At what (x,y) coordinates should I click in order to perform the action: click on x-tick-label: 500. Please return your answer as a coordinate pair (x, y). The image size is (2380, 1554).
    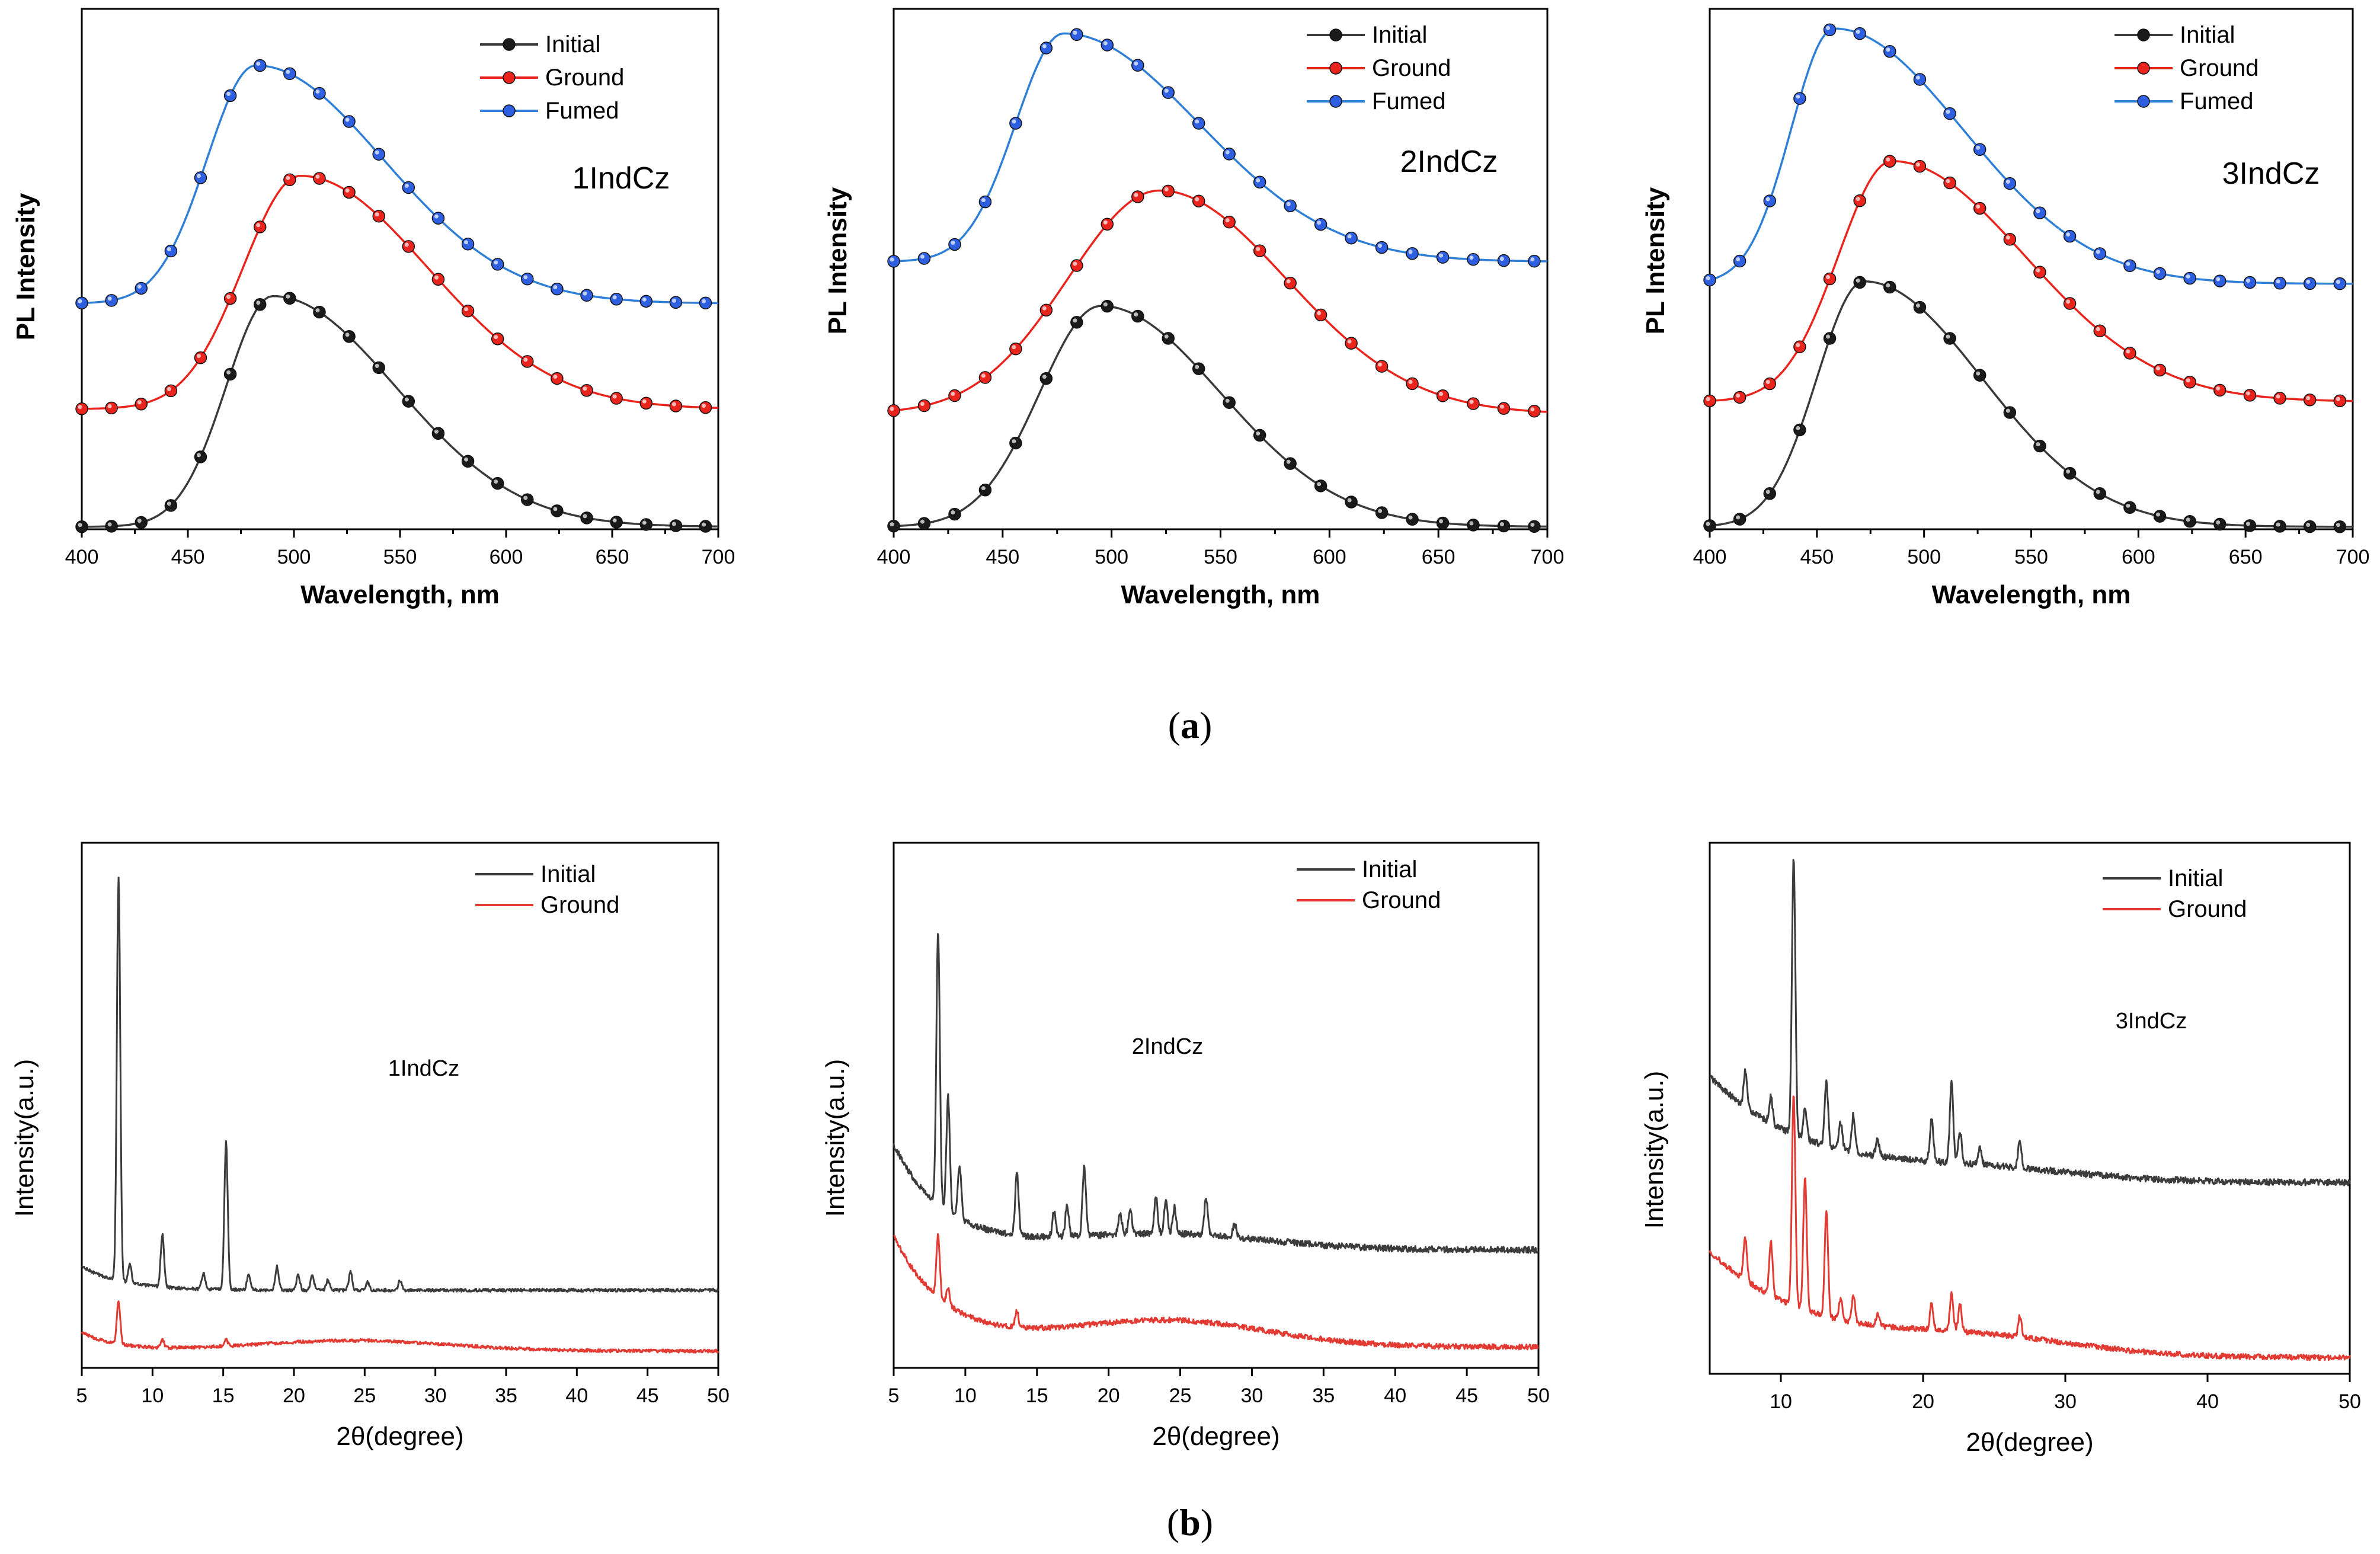
    Looking at the image, I should click on (294, 557).